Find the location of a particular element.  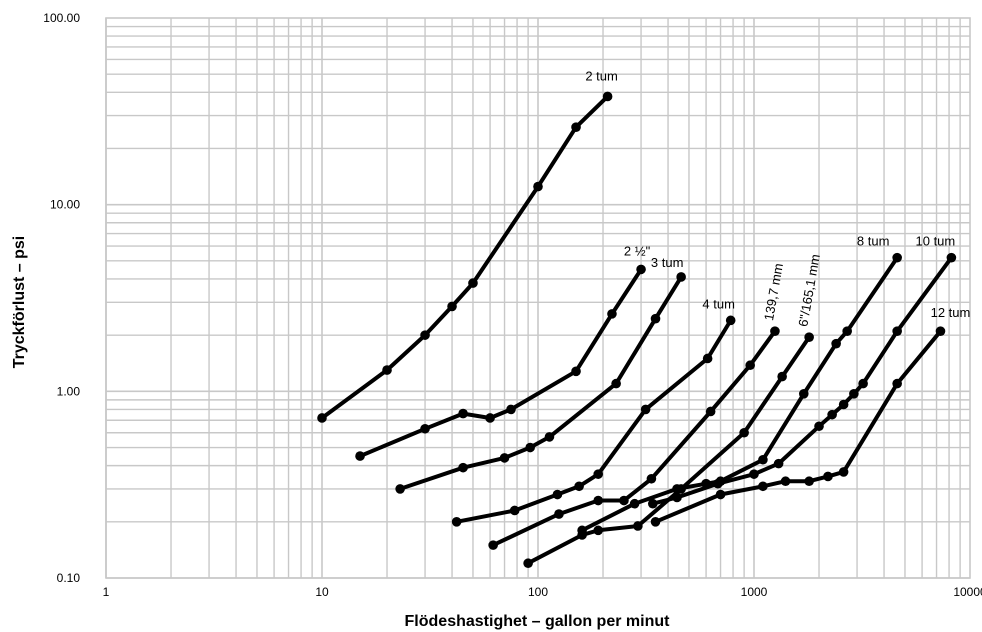

y-axis-title: Tryckförlust – psi is located at coordinates (19, 302).